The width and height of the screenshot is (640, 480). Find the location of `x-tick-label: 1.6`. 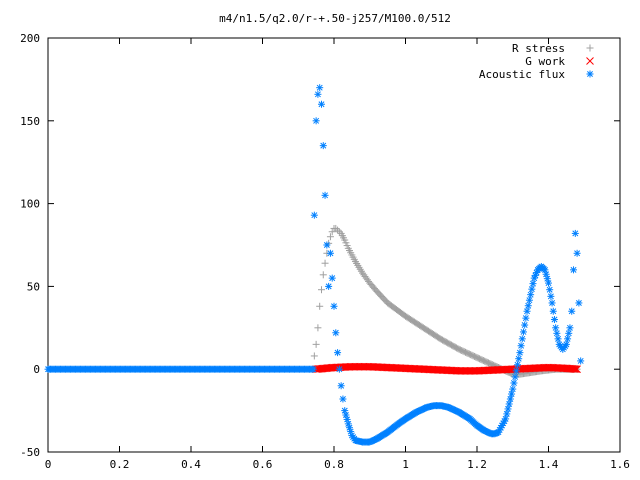

x-tick-label: 1.6 is located at coordinates (620, 464).